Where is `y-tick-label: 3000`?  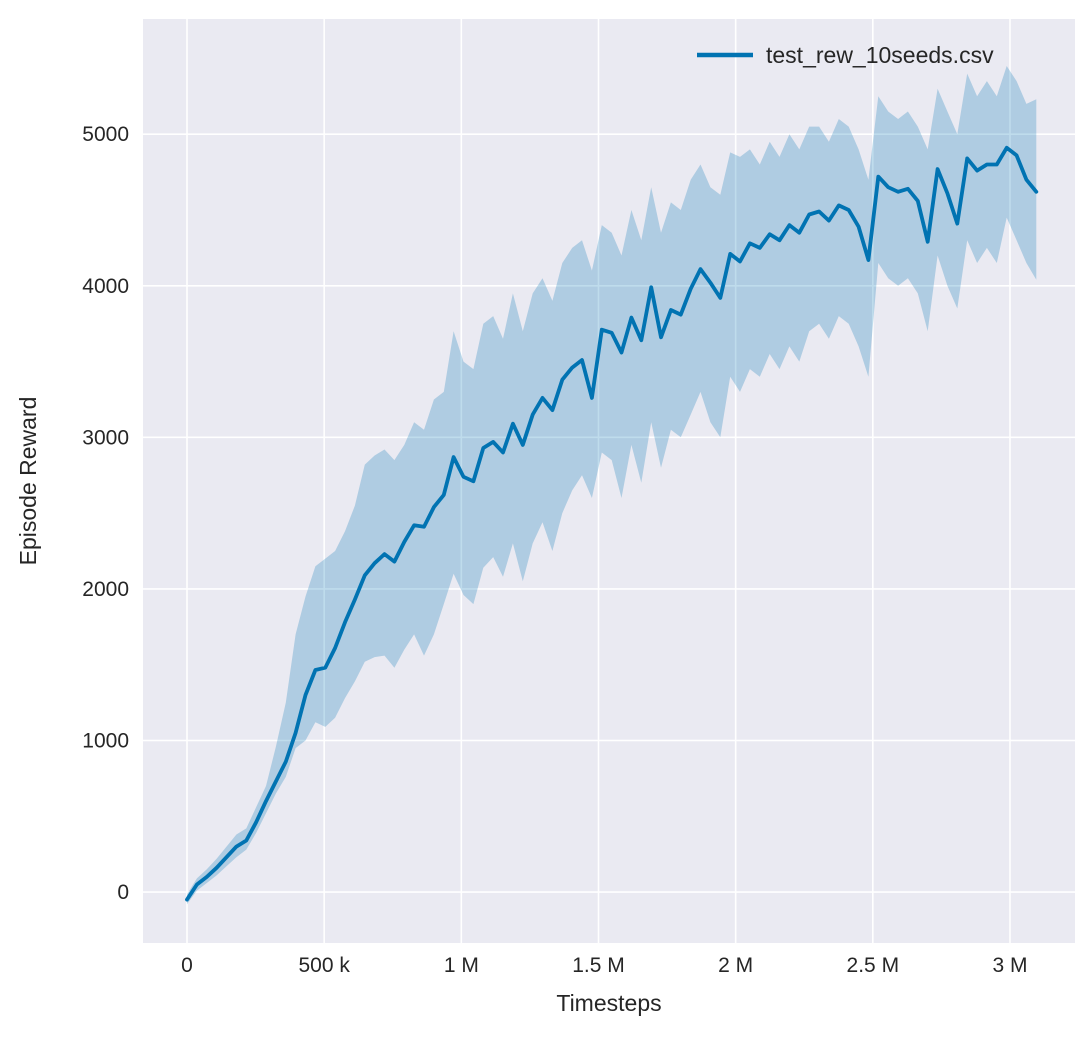 y-tick-label: 3000 is located at coordinates (105, 437).